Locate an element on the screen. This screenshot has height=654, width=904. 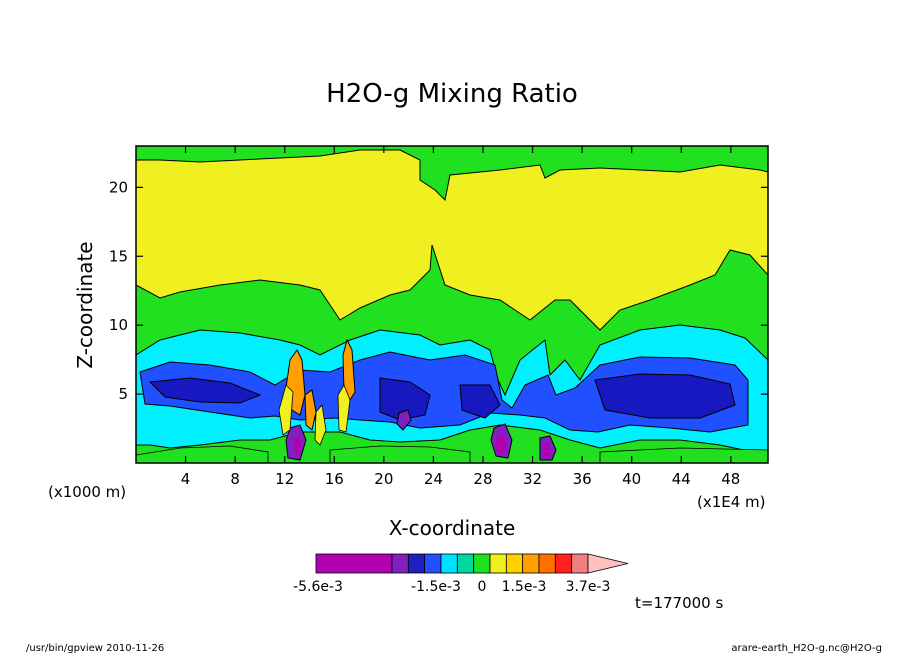
y-axis-title: Z-coordinate is located at coordinates (85, 304).